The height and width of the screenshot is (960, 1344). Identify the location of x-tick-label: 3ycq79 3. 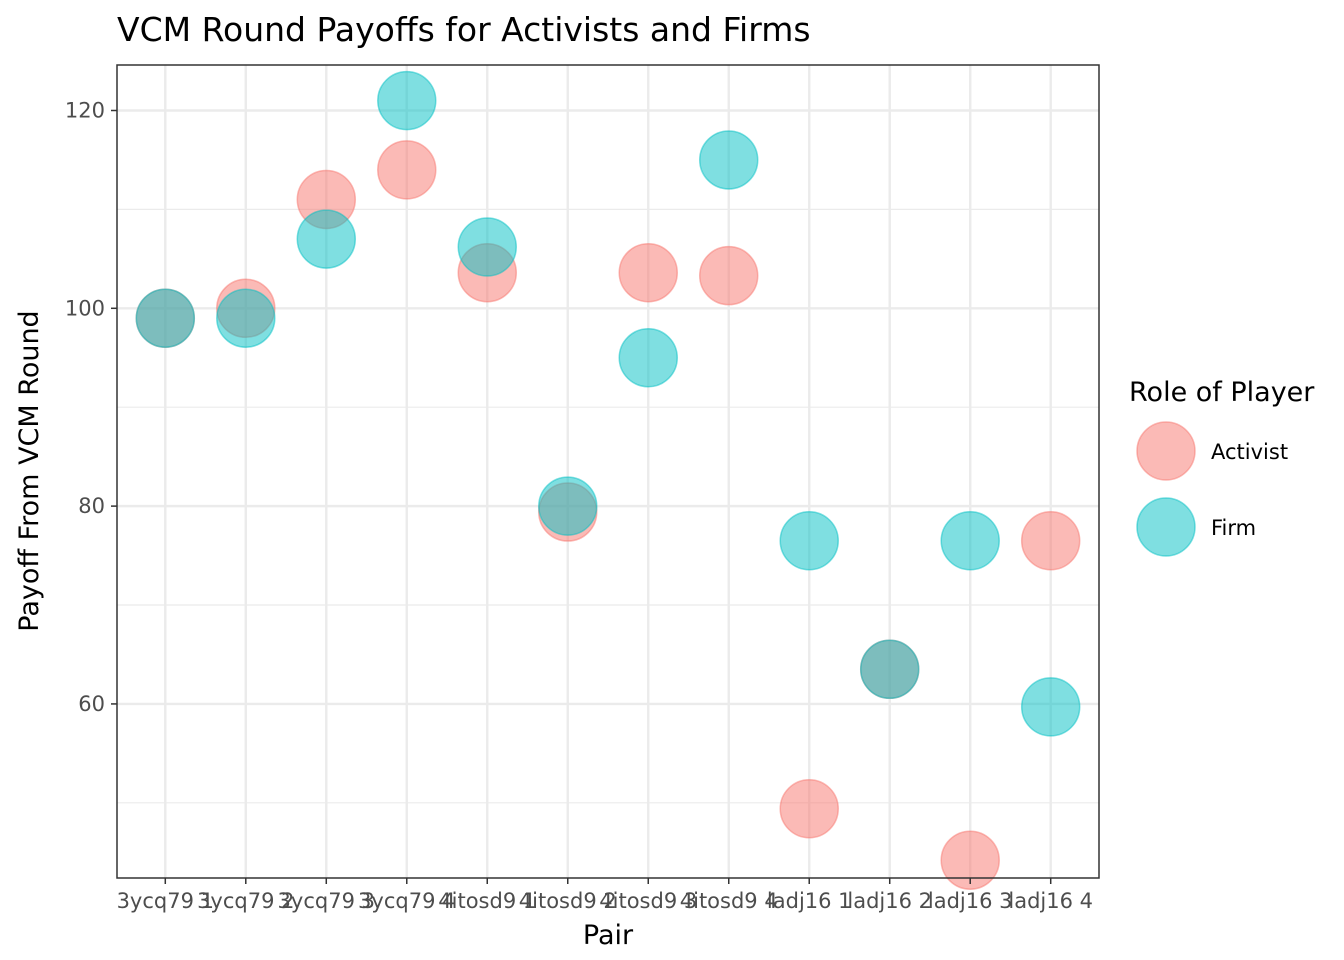
(326, 901).